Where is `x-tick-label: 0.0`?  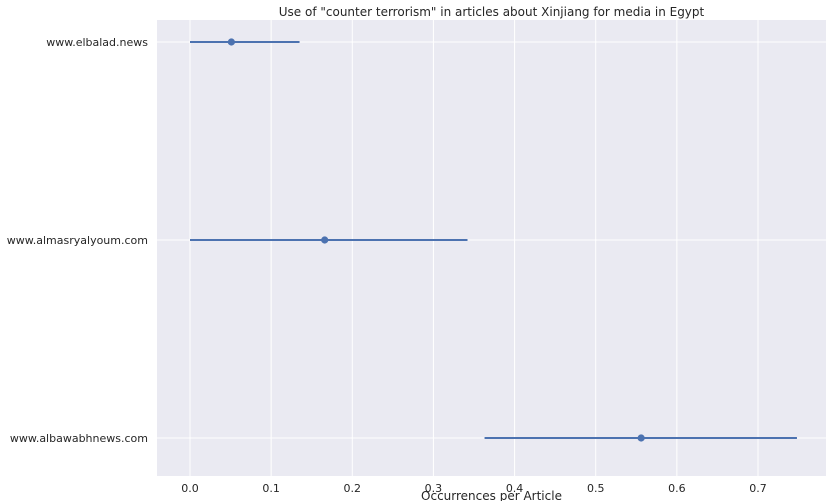 x-tick-label: 0.0 is located at coordinates (190, 488).